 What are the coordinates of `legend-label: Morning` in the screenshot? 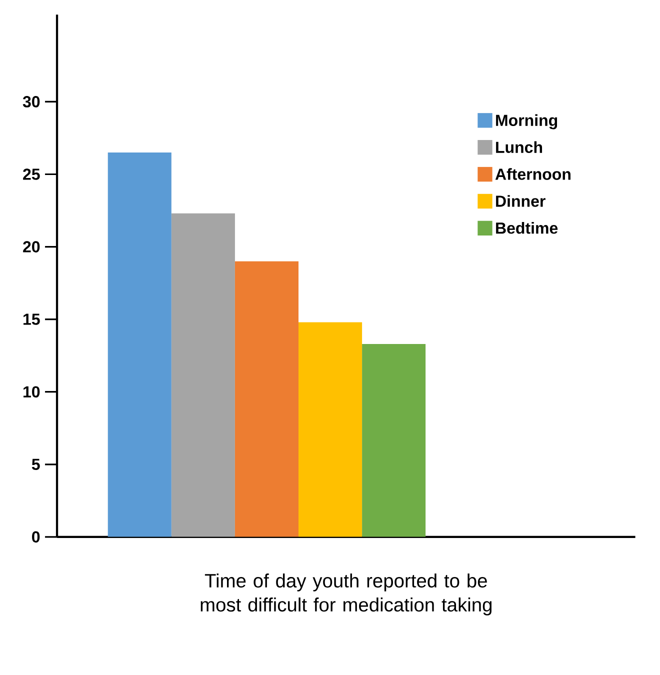 It's located at (526, 122).